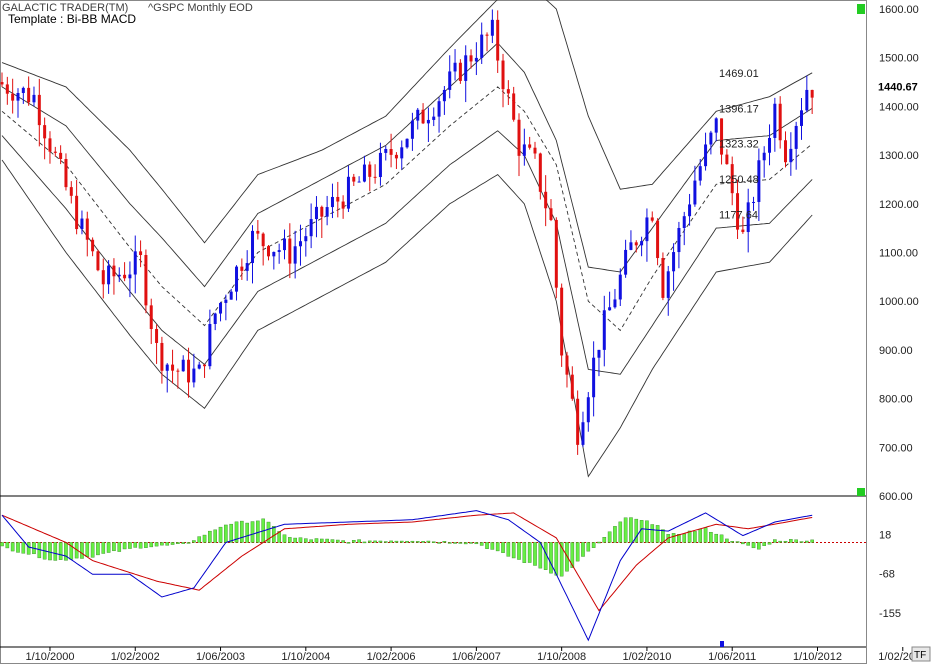  I want to click on macd-tick-label: -155, so click(890, 614).